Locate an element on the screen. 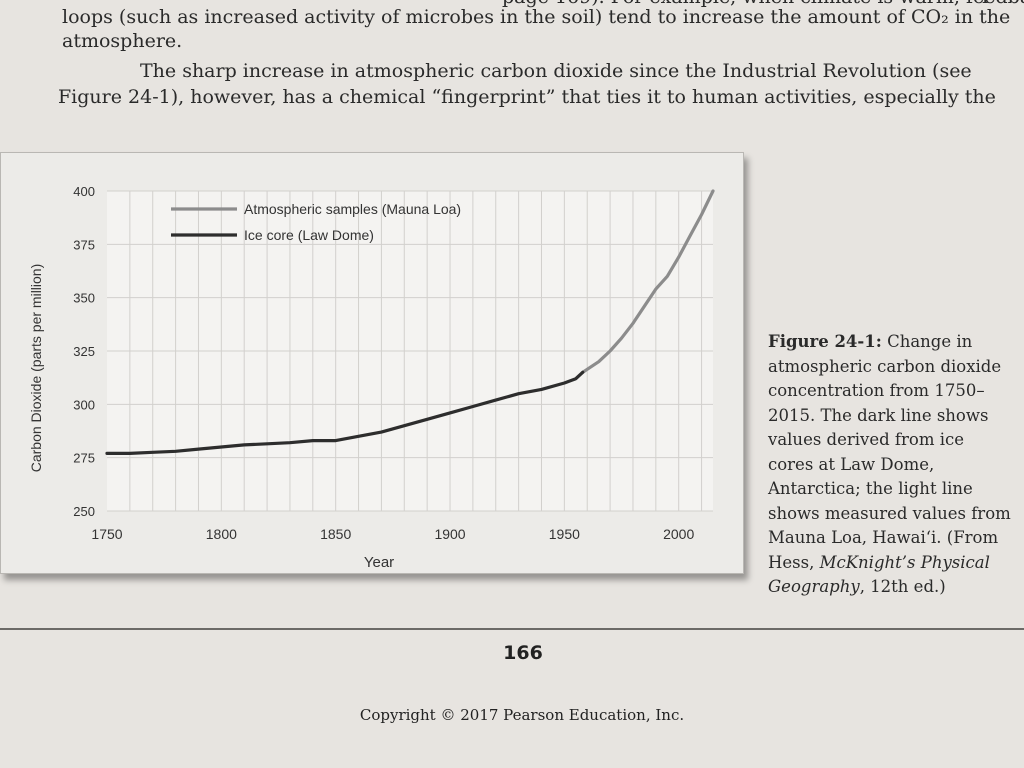 This screenshot has height=768, width=1024. y-tick-label: 325 is located at coordinates (84, 351).